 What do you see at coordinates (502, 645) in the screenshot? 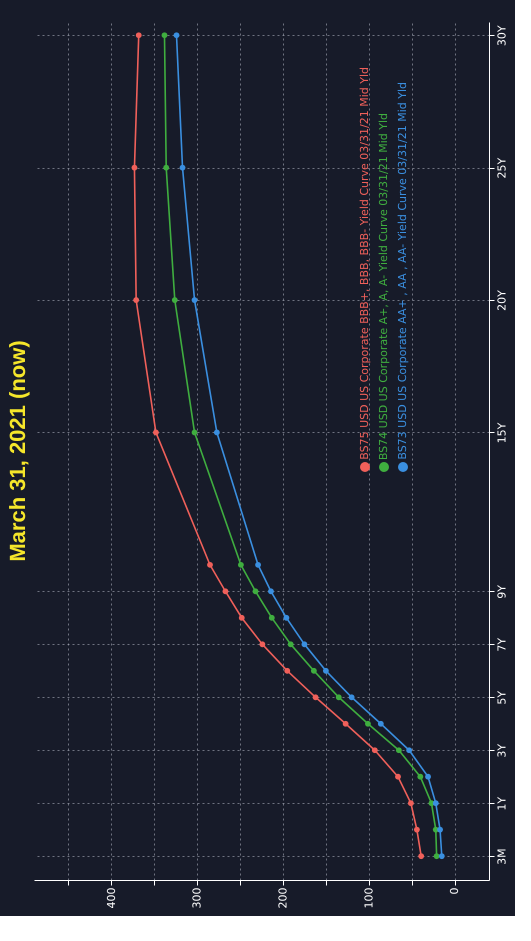
I see `y-tick-label: 7Y` at bounding box center [502, 645].